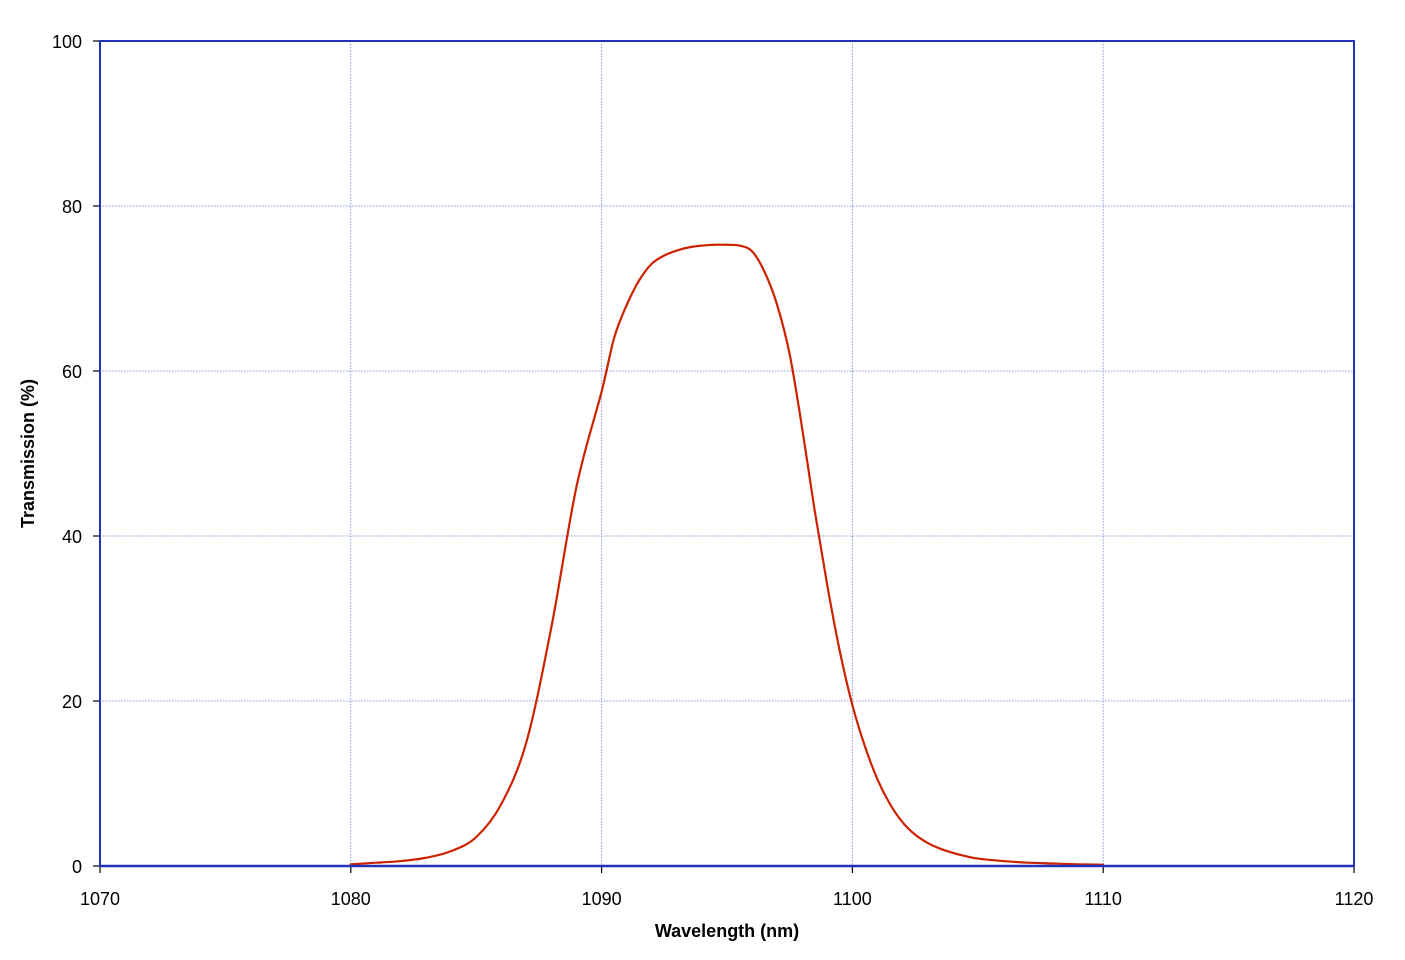  I want to click on x-tick-label: 1100, so click(852, 899).